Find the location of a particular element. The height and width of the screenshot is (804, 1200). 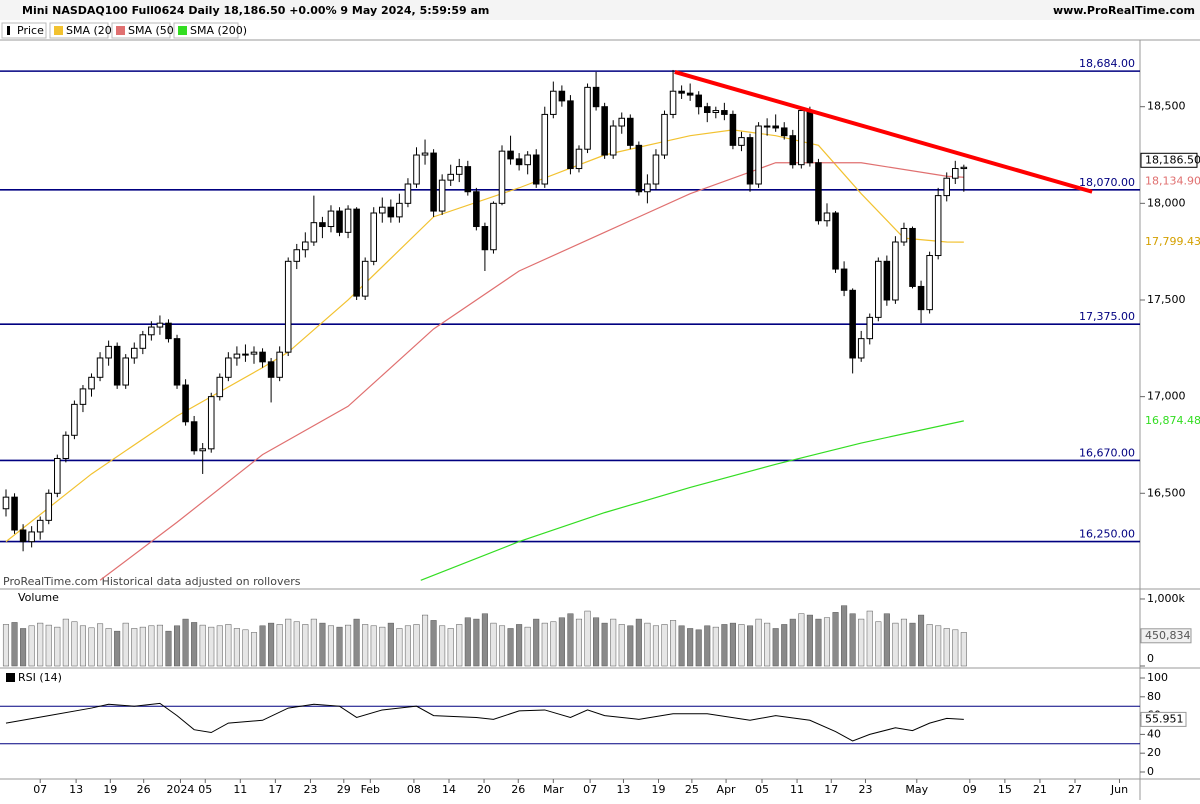

x-tick-label: 05 is located at coordinates (205, 789).